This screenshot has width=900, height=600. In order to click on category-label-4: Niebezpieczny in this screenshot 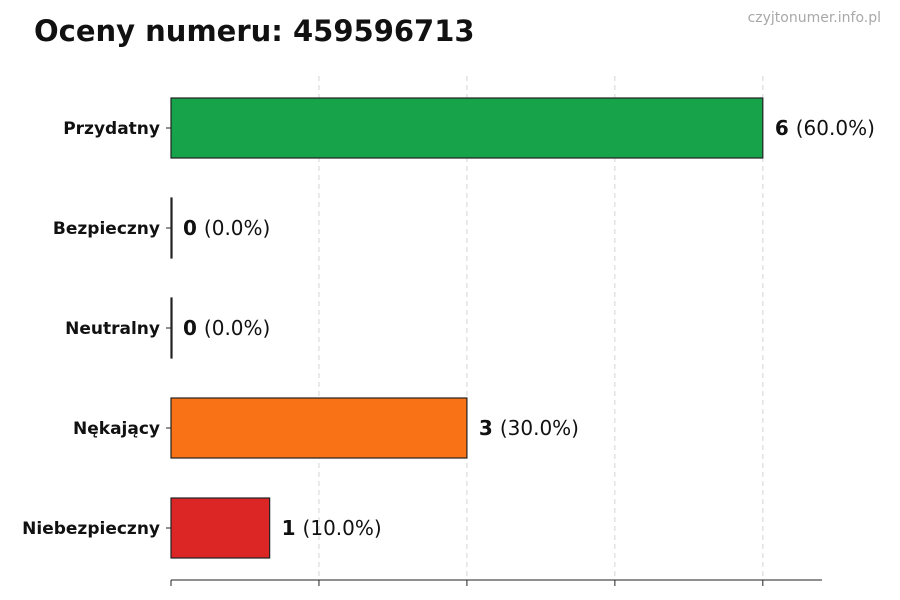, I will do `click(91, 529)`.